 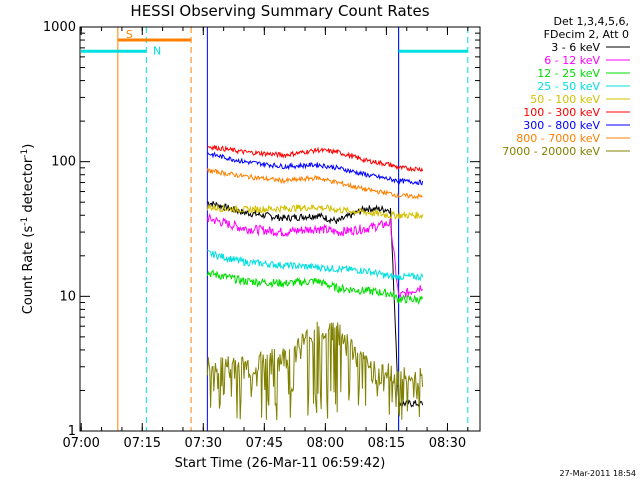 I want to click on y-axis-label: Count Rate (s-1 detector-1), so click(x=28, y=229).